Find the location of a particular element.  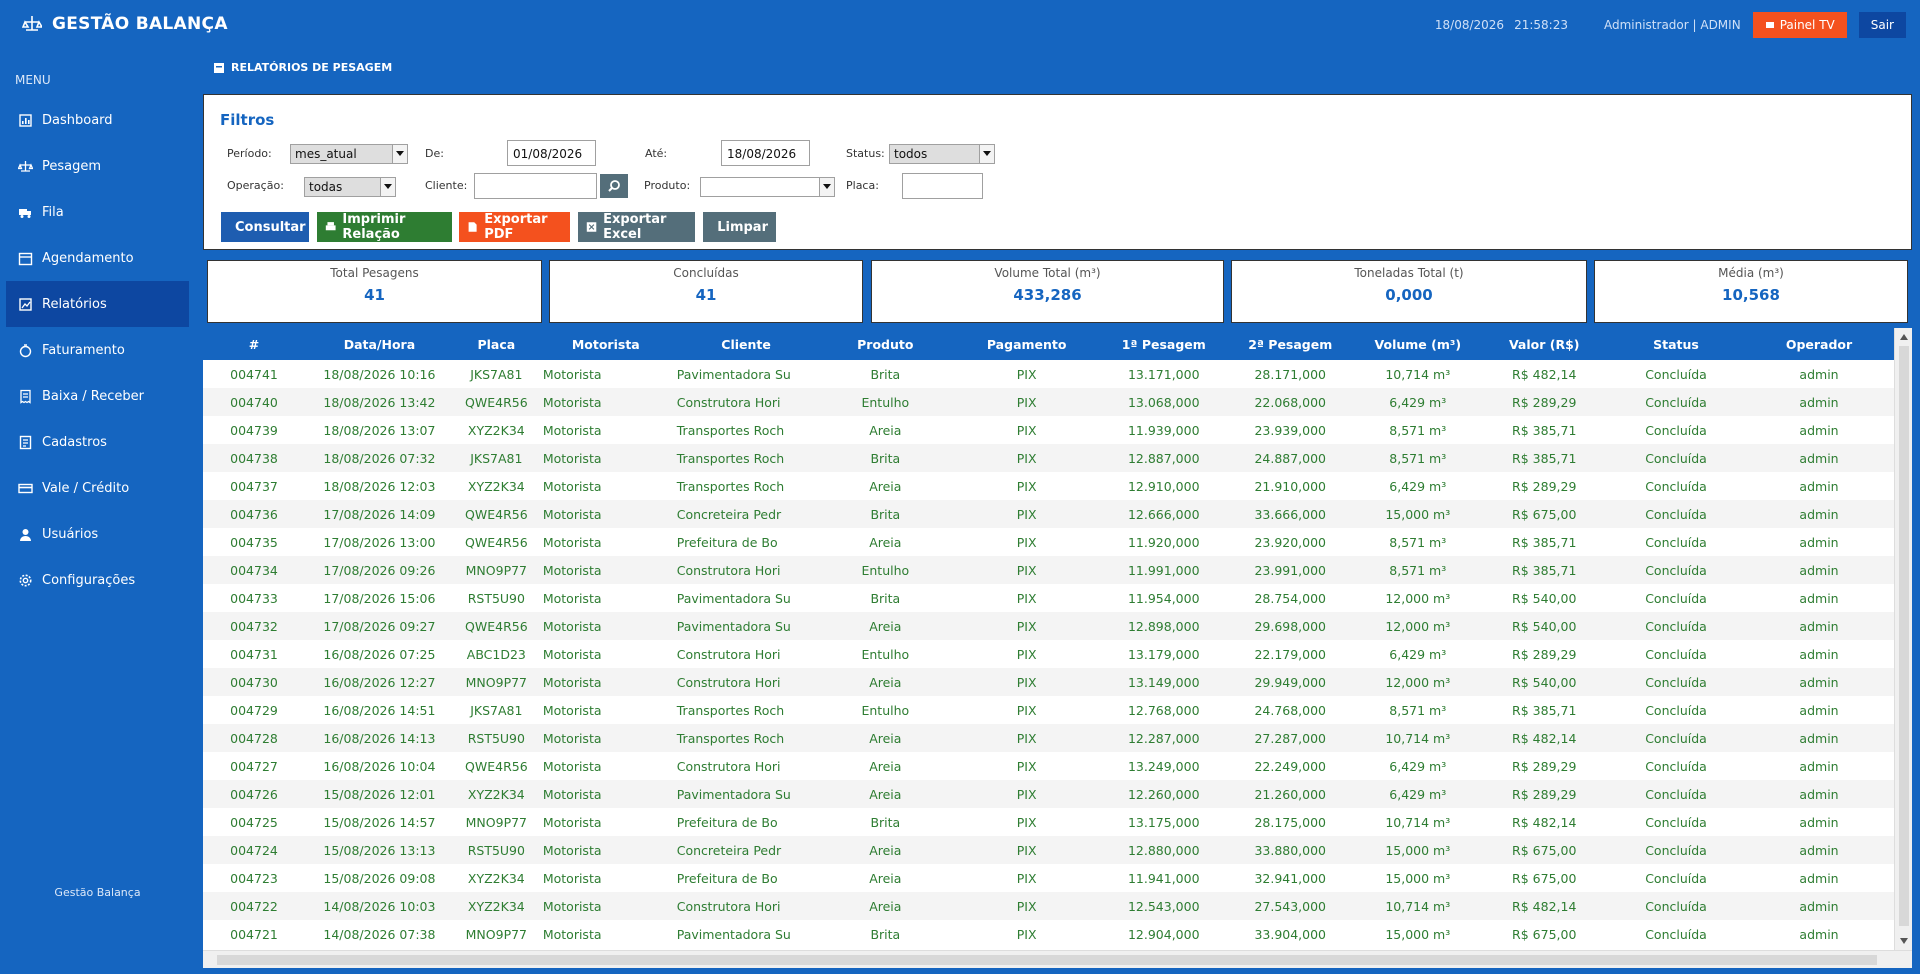

table-cell: 28.754,000 is located at coordinates (1290, 598).